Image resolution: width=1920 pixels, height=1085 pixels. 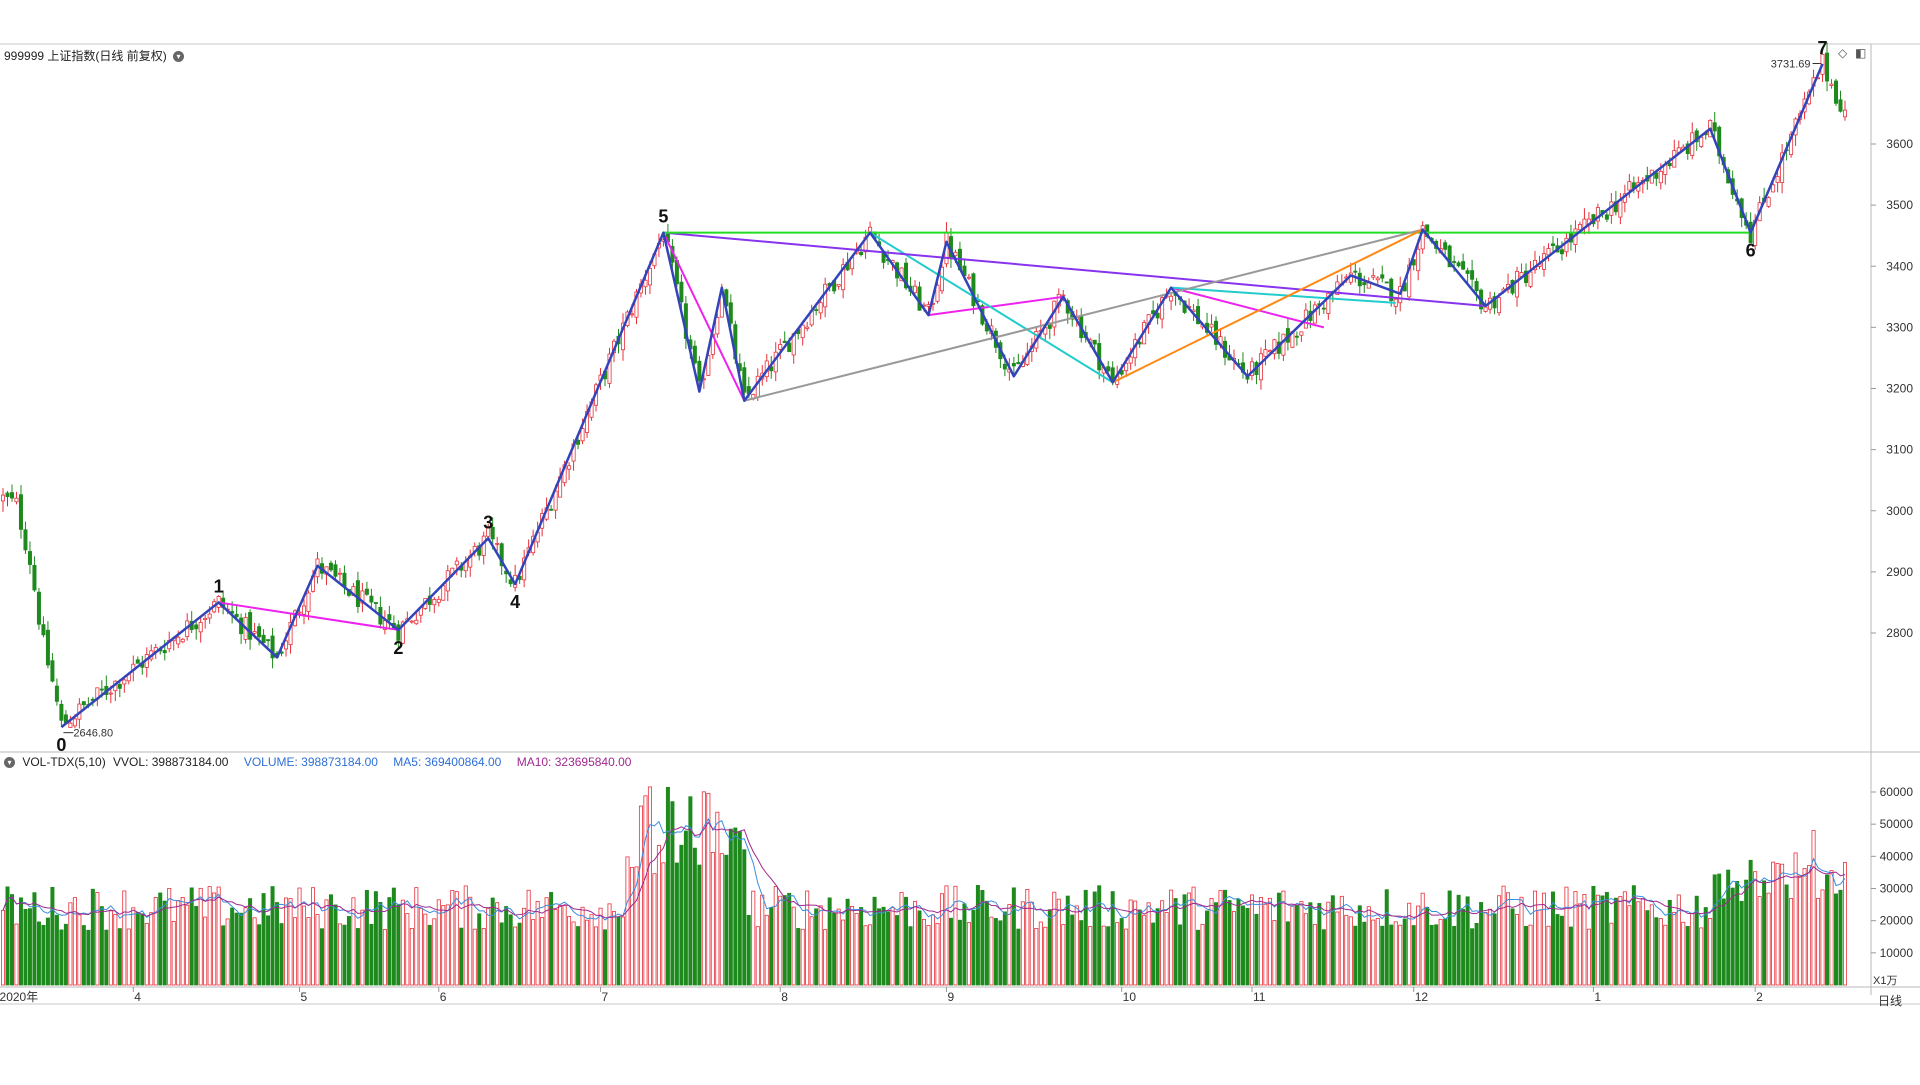 I want to click on panel-toggle-icon: ◧, so click(x=1861, y=53).